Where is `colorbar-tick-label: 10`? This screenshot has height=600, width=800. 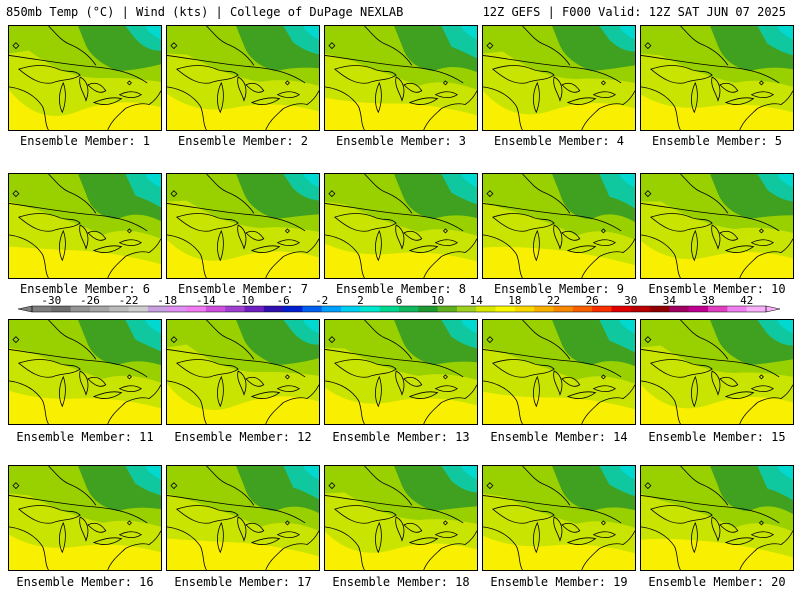
colorbar-tick-label: 10 is located at coordinates (437, 301).